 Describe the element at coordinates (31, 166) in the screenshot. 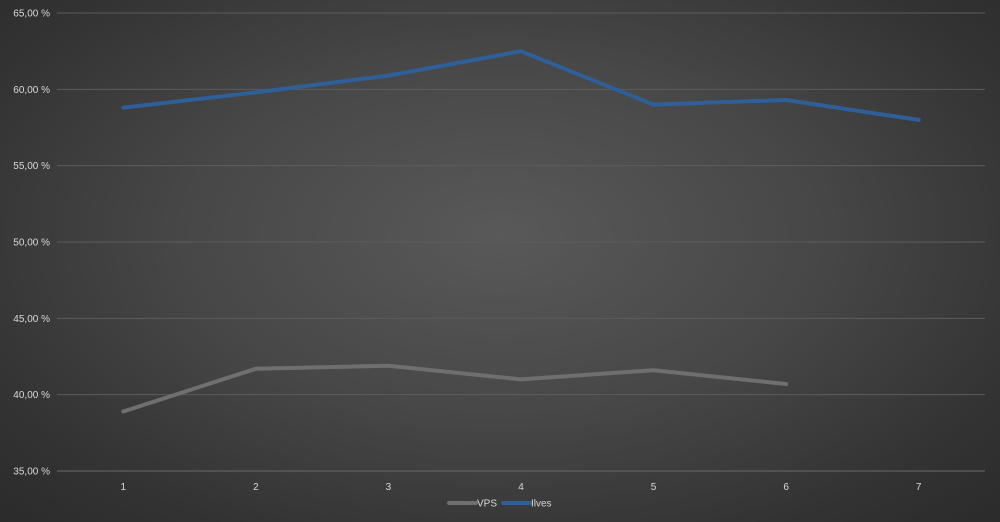

I see `y-tick-label: 55,00 %` at that location.